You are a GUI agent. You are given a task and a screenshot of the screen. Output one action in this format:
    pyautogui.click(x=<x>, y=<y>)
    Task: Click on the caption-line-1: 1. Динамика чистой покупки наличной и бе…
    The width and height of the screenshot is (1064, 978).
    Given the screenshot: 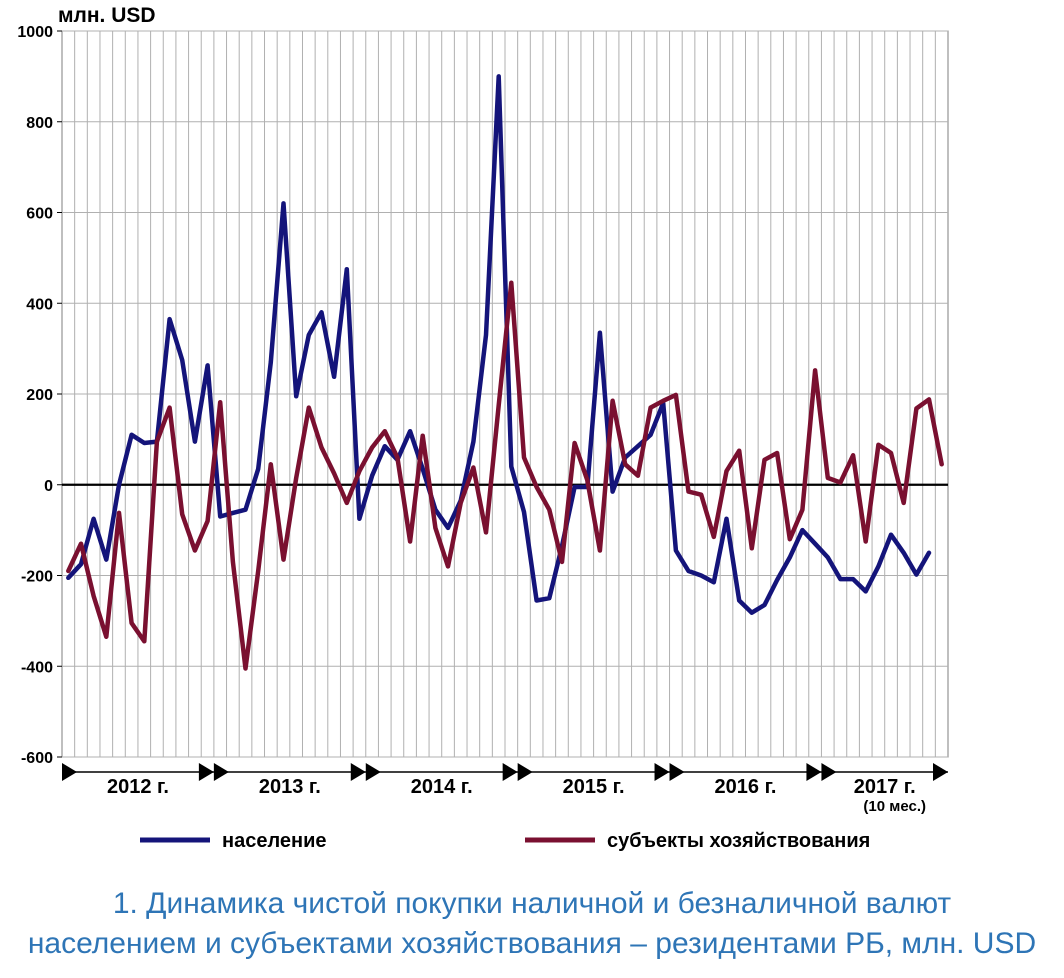 What is the action you would take?
    pyautogui.click(x=532, y=903)
    